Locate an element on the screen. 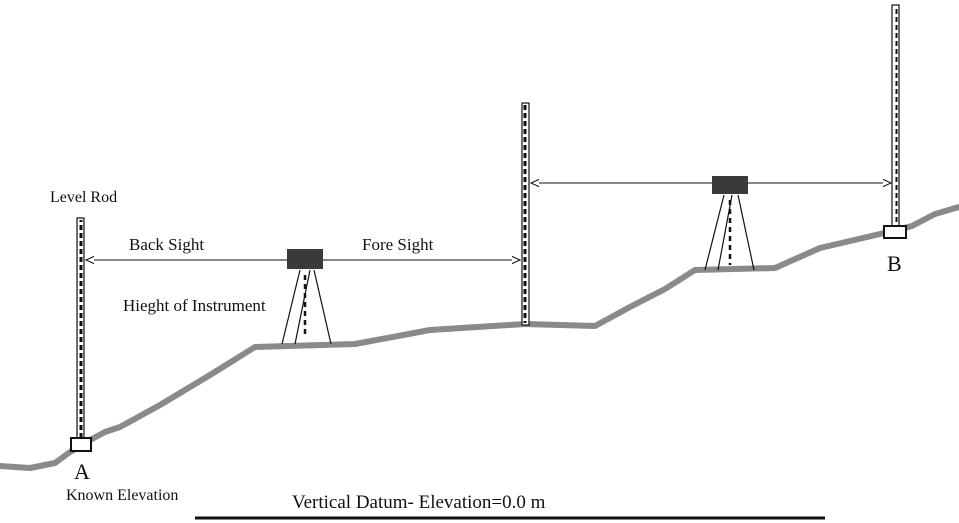 This screenshot has width=959, height=523. fore-sight-label: Fore Sight is located at coordinates (398, 244).